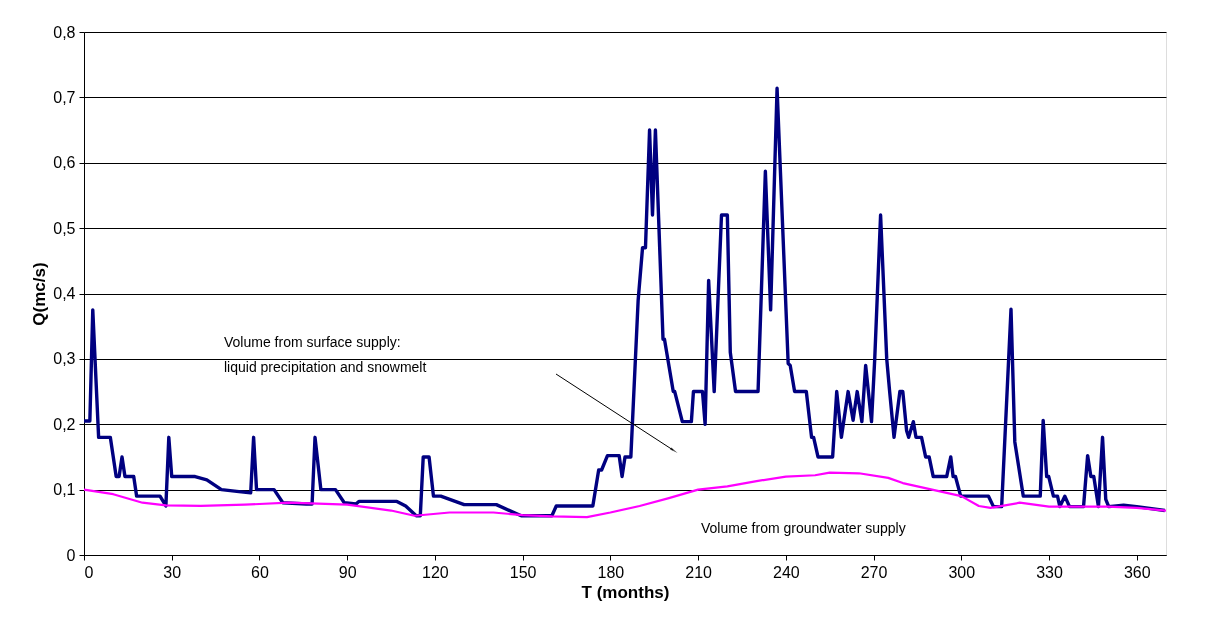 Image resolution: width=1220 pixels, height=632 pixels. I want to click on x-axis-title: T (months), so click(625, 592).